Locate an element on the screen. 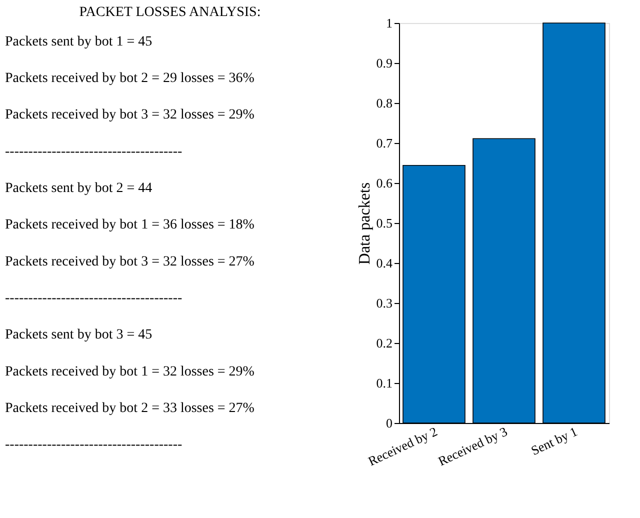  y-tick-label: 0.7 is located at coordinates (384, 143).